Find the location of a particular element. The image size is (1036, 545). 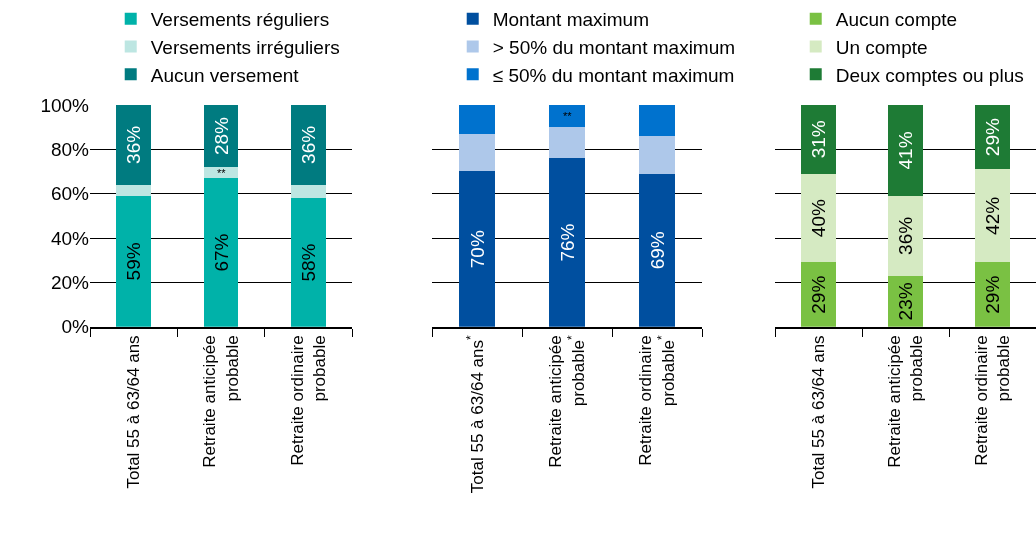

legend-label: Versements irréguliers is located at coordinates (245, 47).